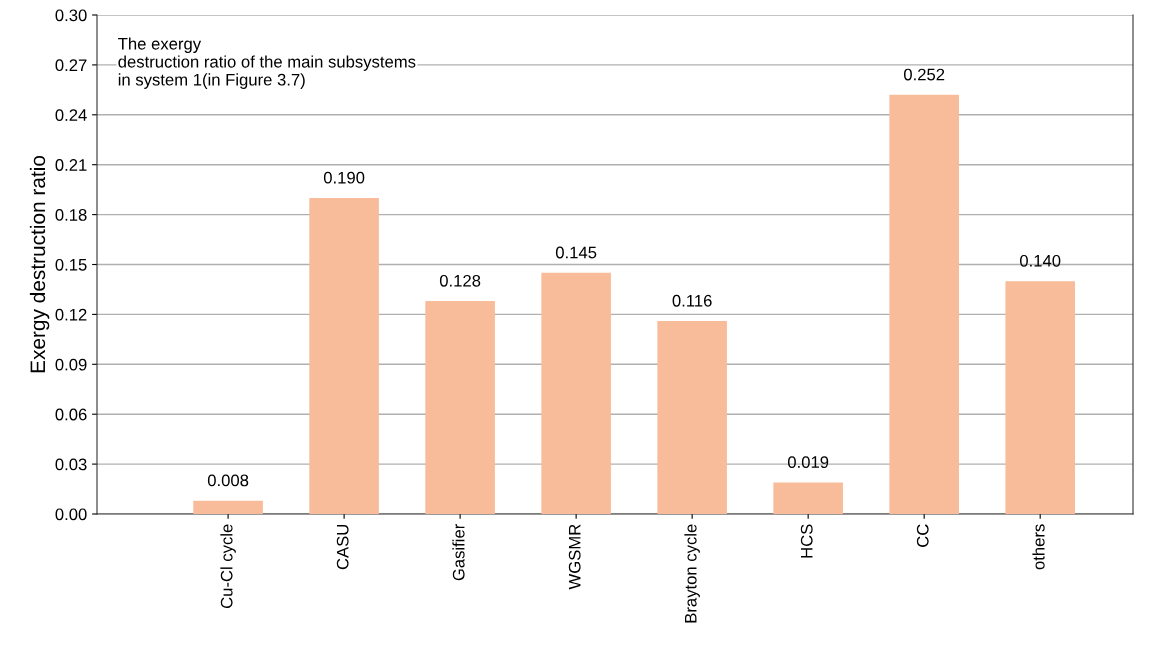 This screenshot has height=651, width=1155. Describe the element at coordinates (228, 566) in the screenshot. I see `x-tick-label: Cu-Cl cycle` at that location.